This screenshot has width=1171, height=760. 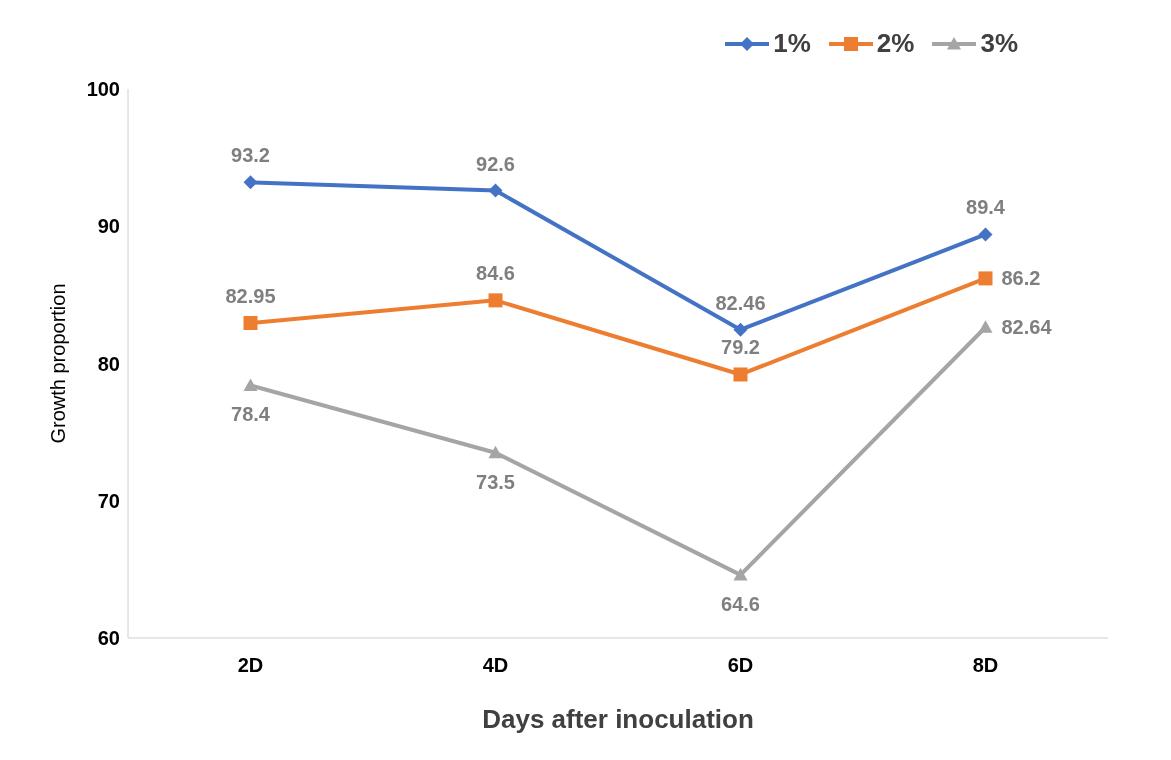 What do you see at coordinates (986, 207) in the screenshot?
I see `data-label: 89.4` at bounding box center [986, 207].